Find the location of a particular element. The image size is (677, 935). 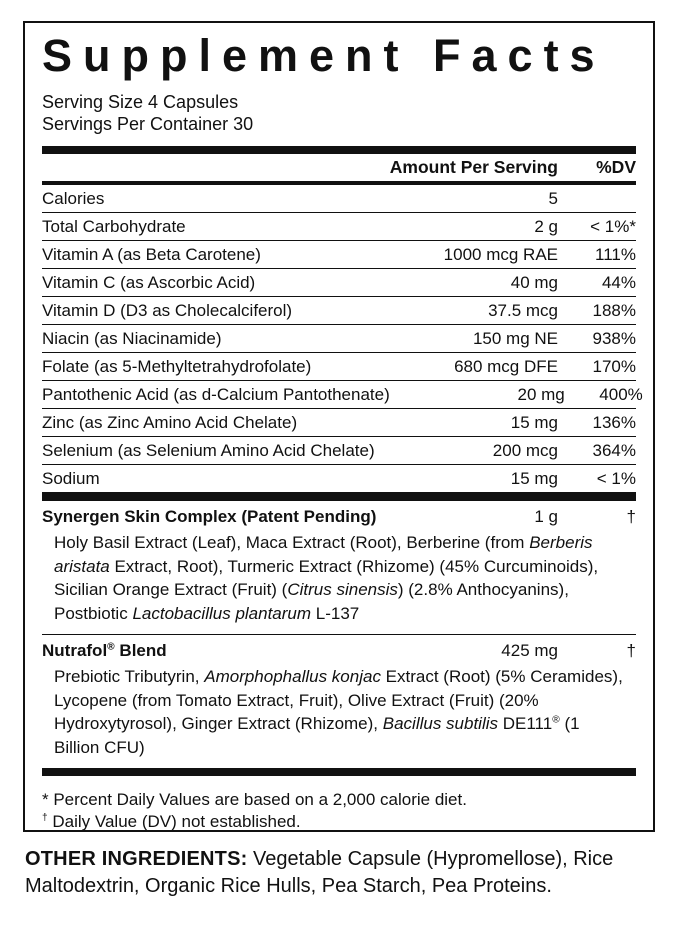

nutrient-label: Vitamin D (D3 as Cholecalciferol) is located at coordinates (167, 310).